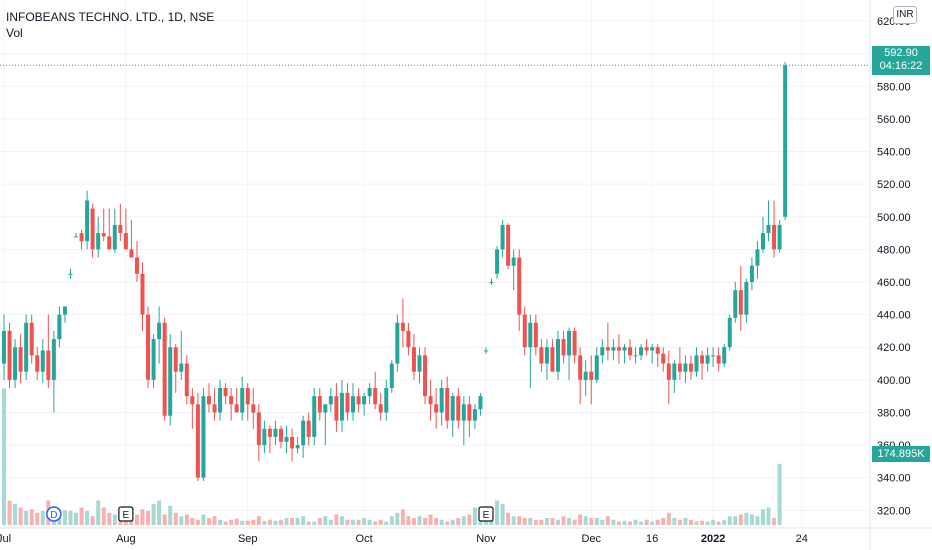  What do you see at coordinates (404, 539) in the screenshot?
I see `time-axis: Jul Aug Sep Oct Nov Dec 16 2022 24` at bounding box center [404, 539].